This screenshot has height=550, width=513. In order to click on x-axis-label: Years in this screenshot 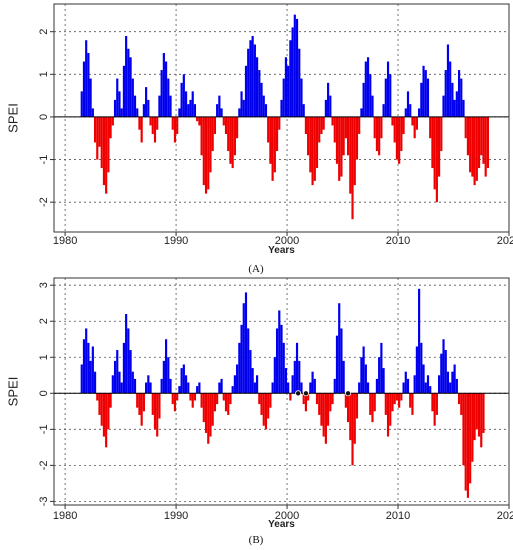, I will do `click(281, 250)`.